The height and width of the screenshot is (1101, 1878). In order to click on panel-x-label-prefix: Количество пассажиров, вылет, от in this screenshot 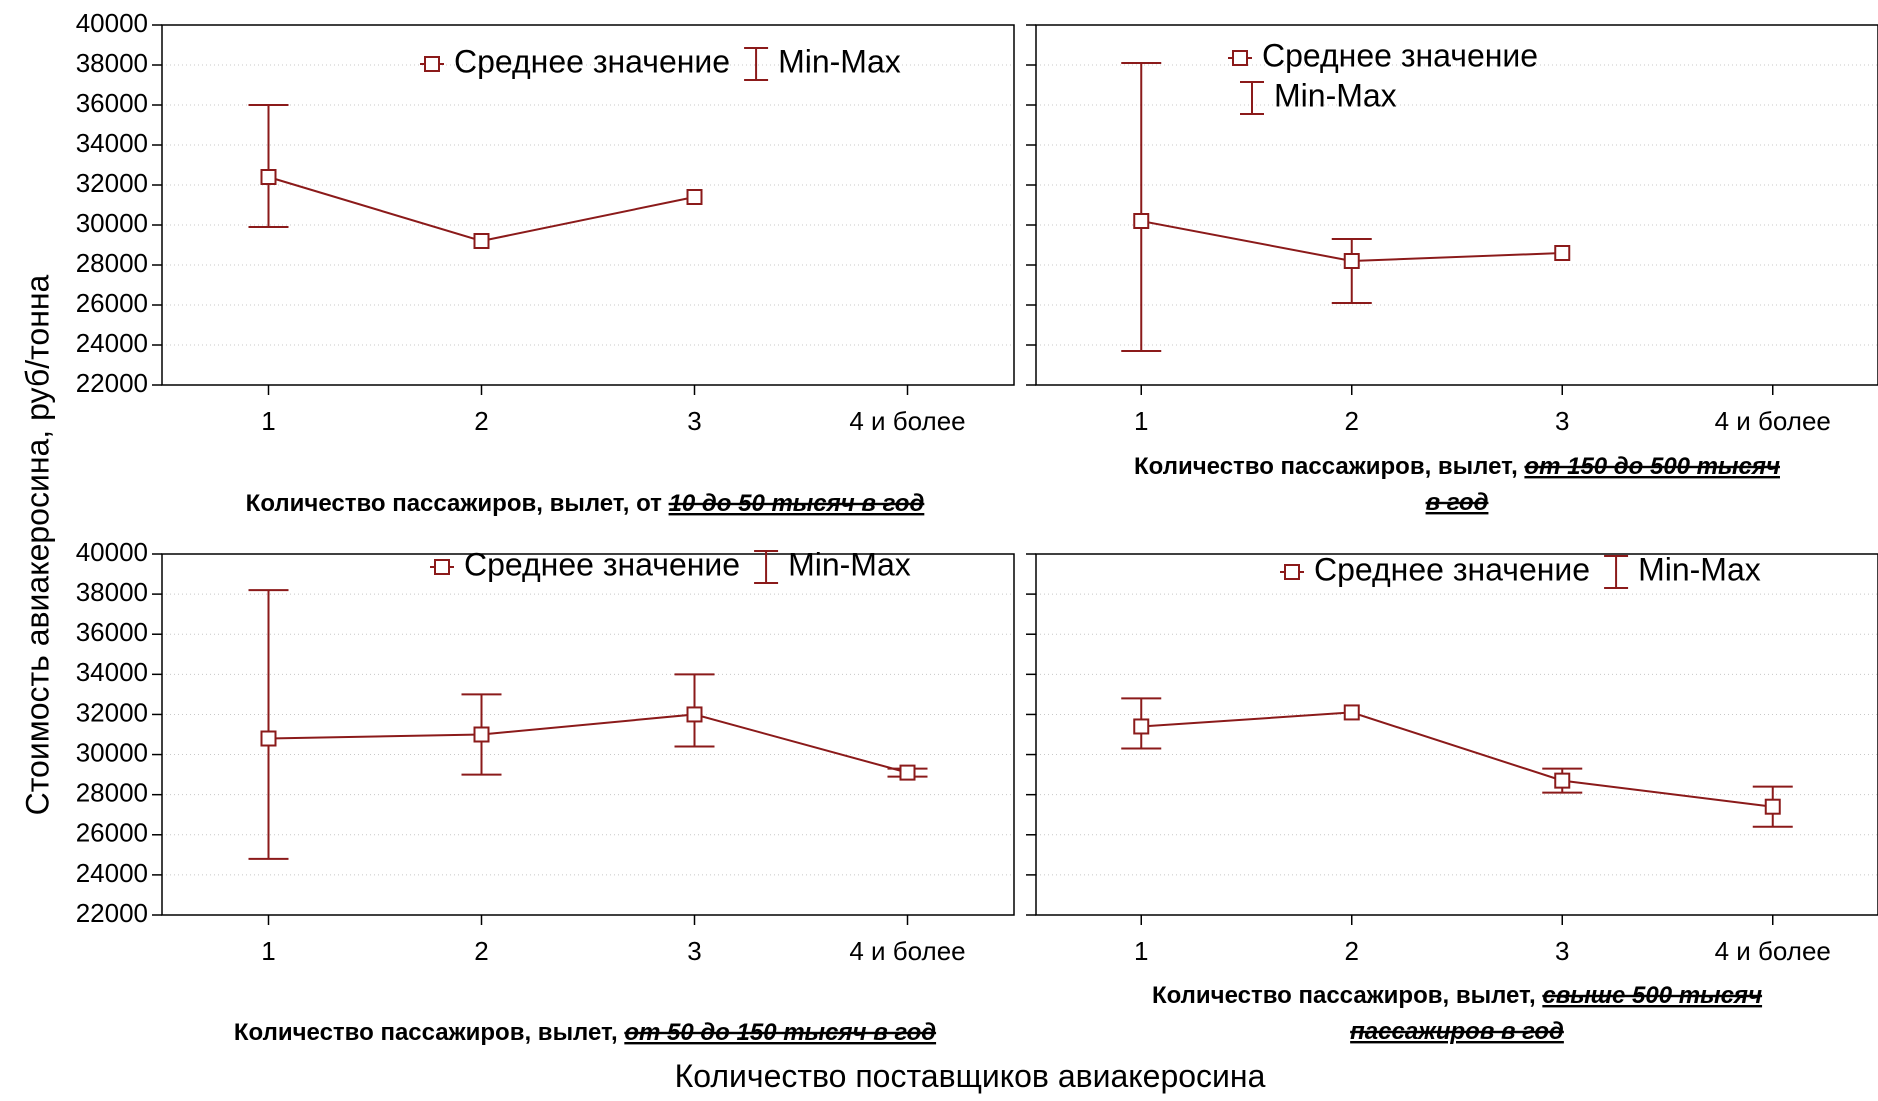, I will do `click(457, 503)`.